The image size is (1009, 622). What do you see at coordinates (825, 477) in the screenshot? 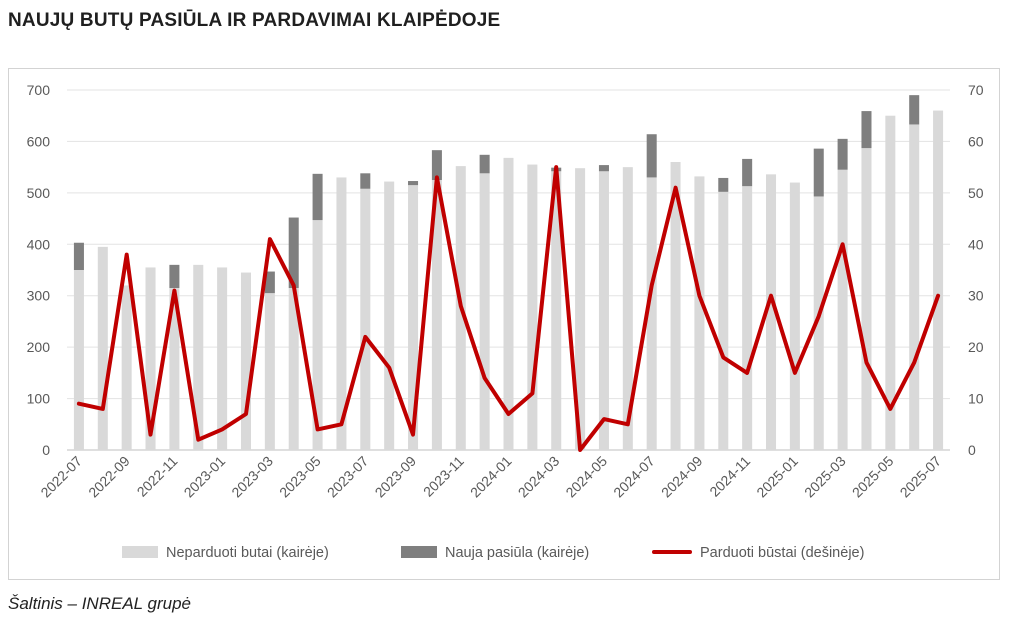
I see `x-tick-label: 2025-03` at bounding box center [825, 477].